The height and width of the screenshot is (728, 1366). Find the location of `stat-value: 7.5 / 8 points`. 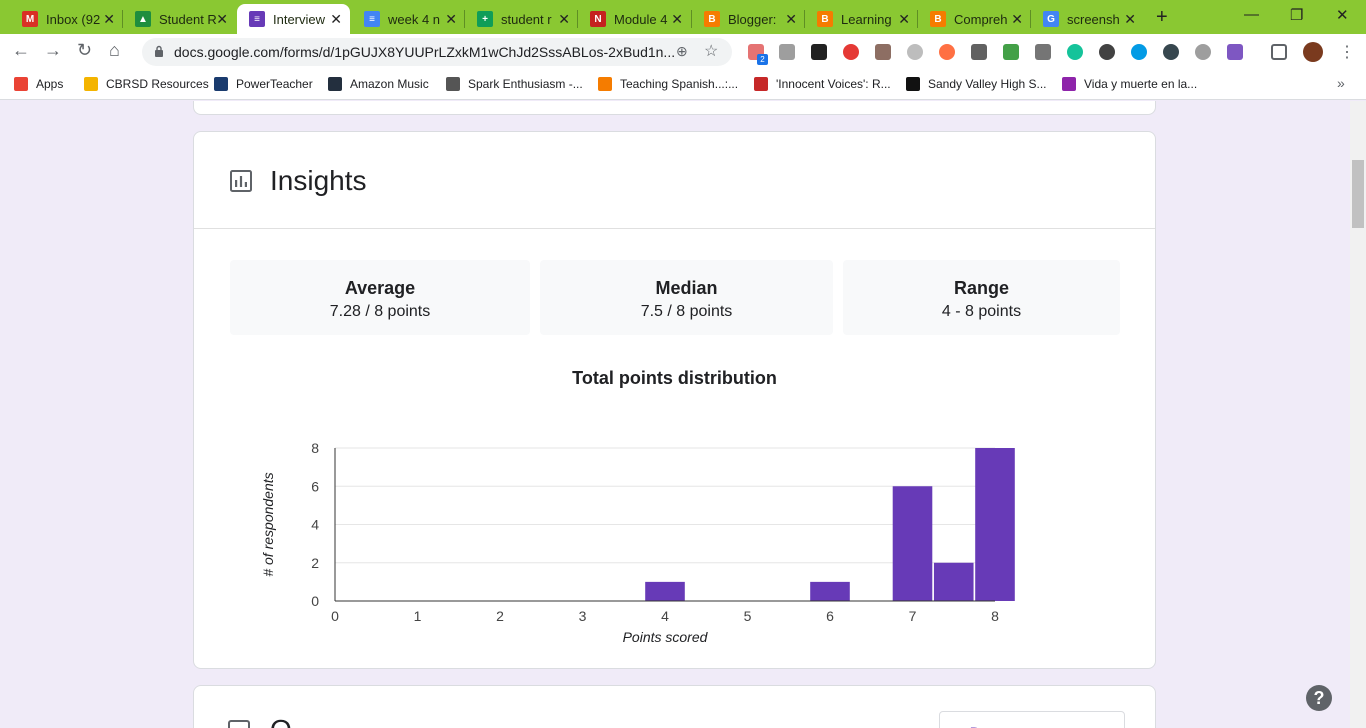

stat-value: 7.5 / 8 points is located at coordinates (686, 311).